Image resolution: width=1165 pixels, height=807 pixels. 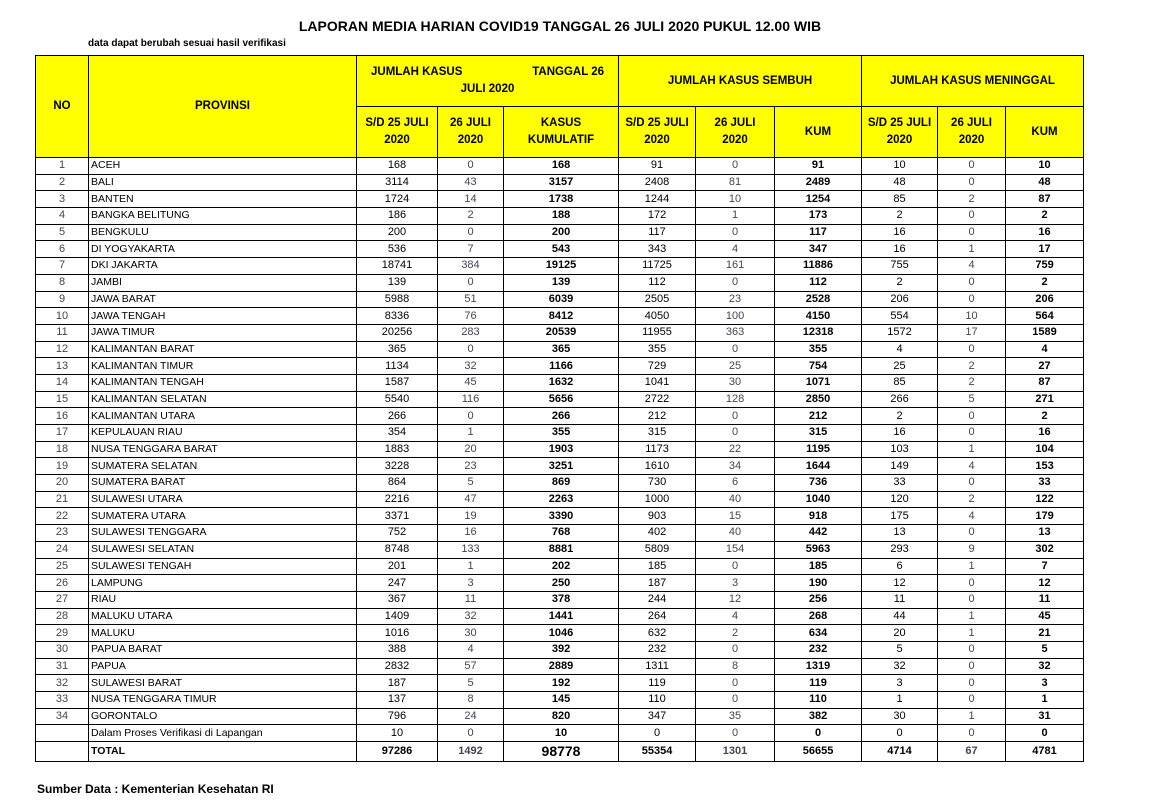 What do you see at coordinates (417, 72) in the screenshot?
I see `header-group-kasus-a: JUMLAH KASUS` at bounding box center [417, 72].